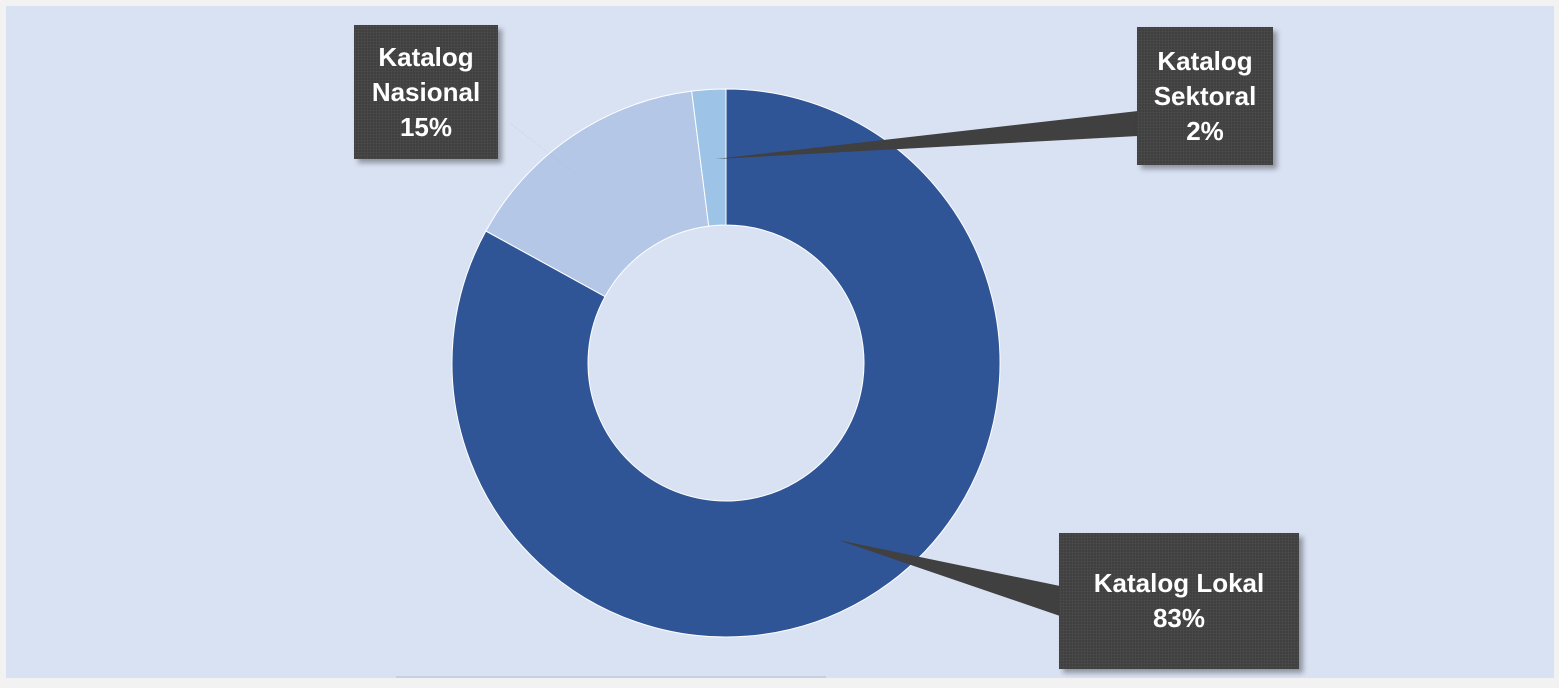  Describe the element at coordinates (1179, 618) in the screenshot. I see `data-label-value: 83%` at that location.